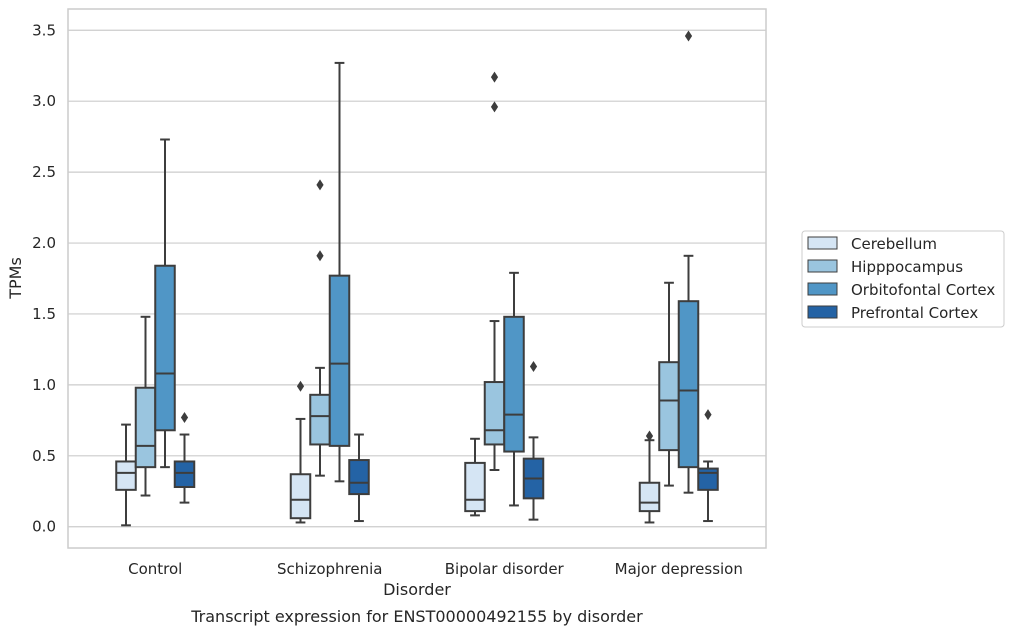  I want to click on x-tick-label: Control, so click(155, 569).